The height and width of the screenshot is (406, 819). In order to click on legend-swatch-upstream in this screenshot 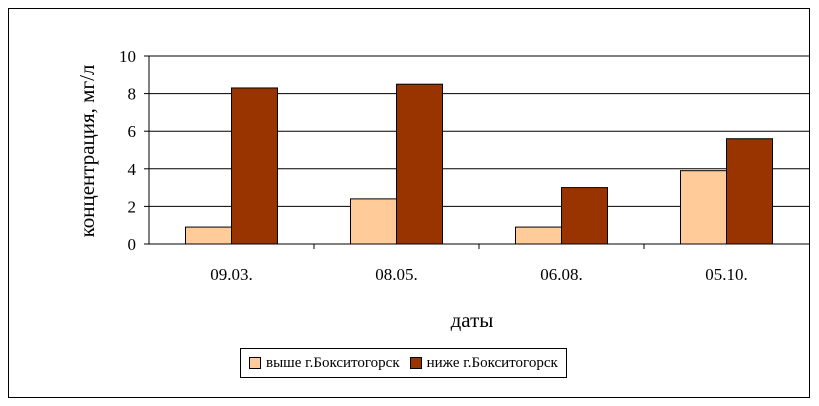, I will do `click(255, 363)`.